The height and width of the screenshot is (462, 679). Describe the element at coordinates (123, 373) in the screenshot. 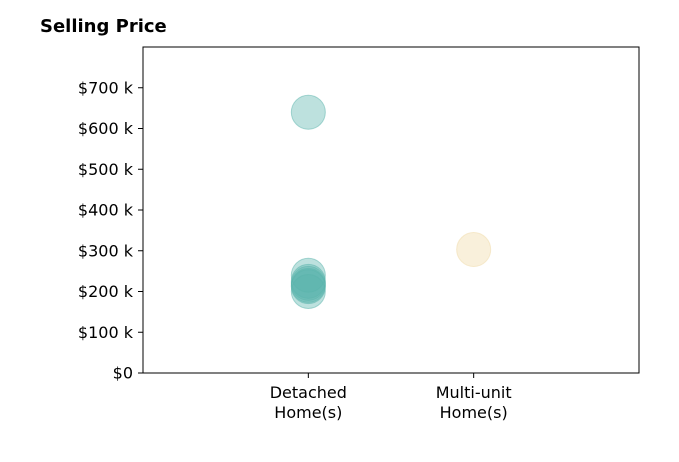

I see `y-tick-label: $0` at that location.